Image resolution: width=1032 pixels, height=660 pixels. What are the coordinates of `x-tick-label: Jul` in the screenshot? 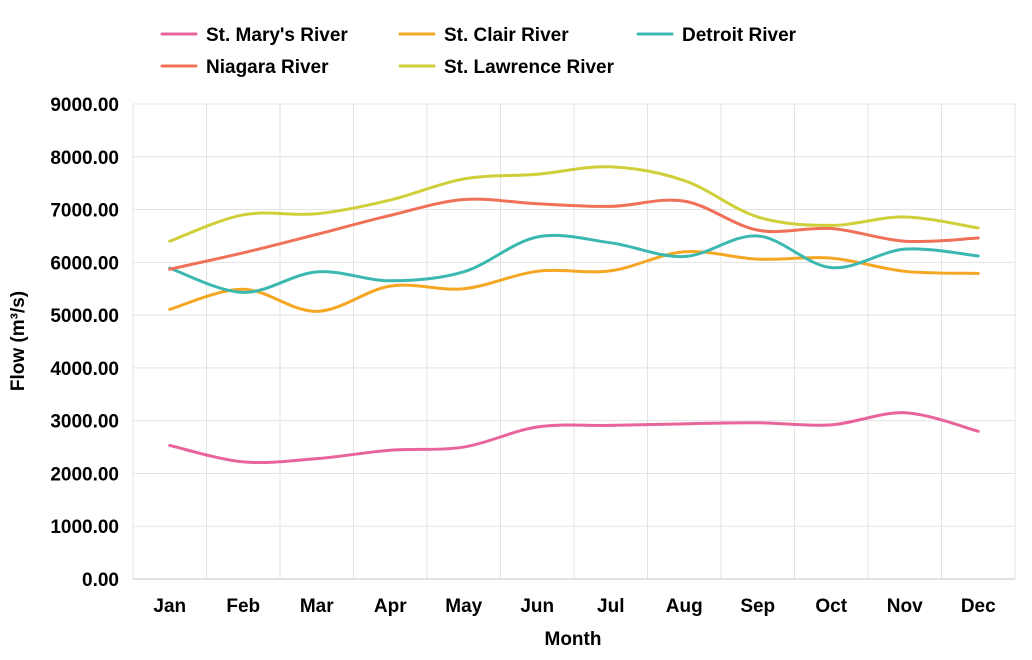 It's located at (610, 606).